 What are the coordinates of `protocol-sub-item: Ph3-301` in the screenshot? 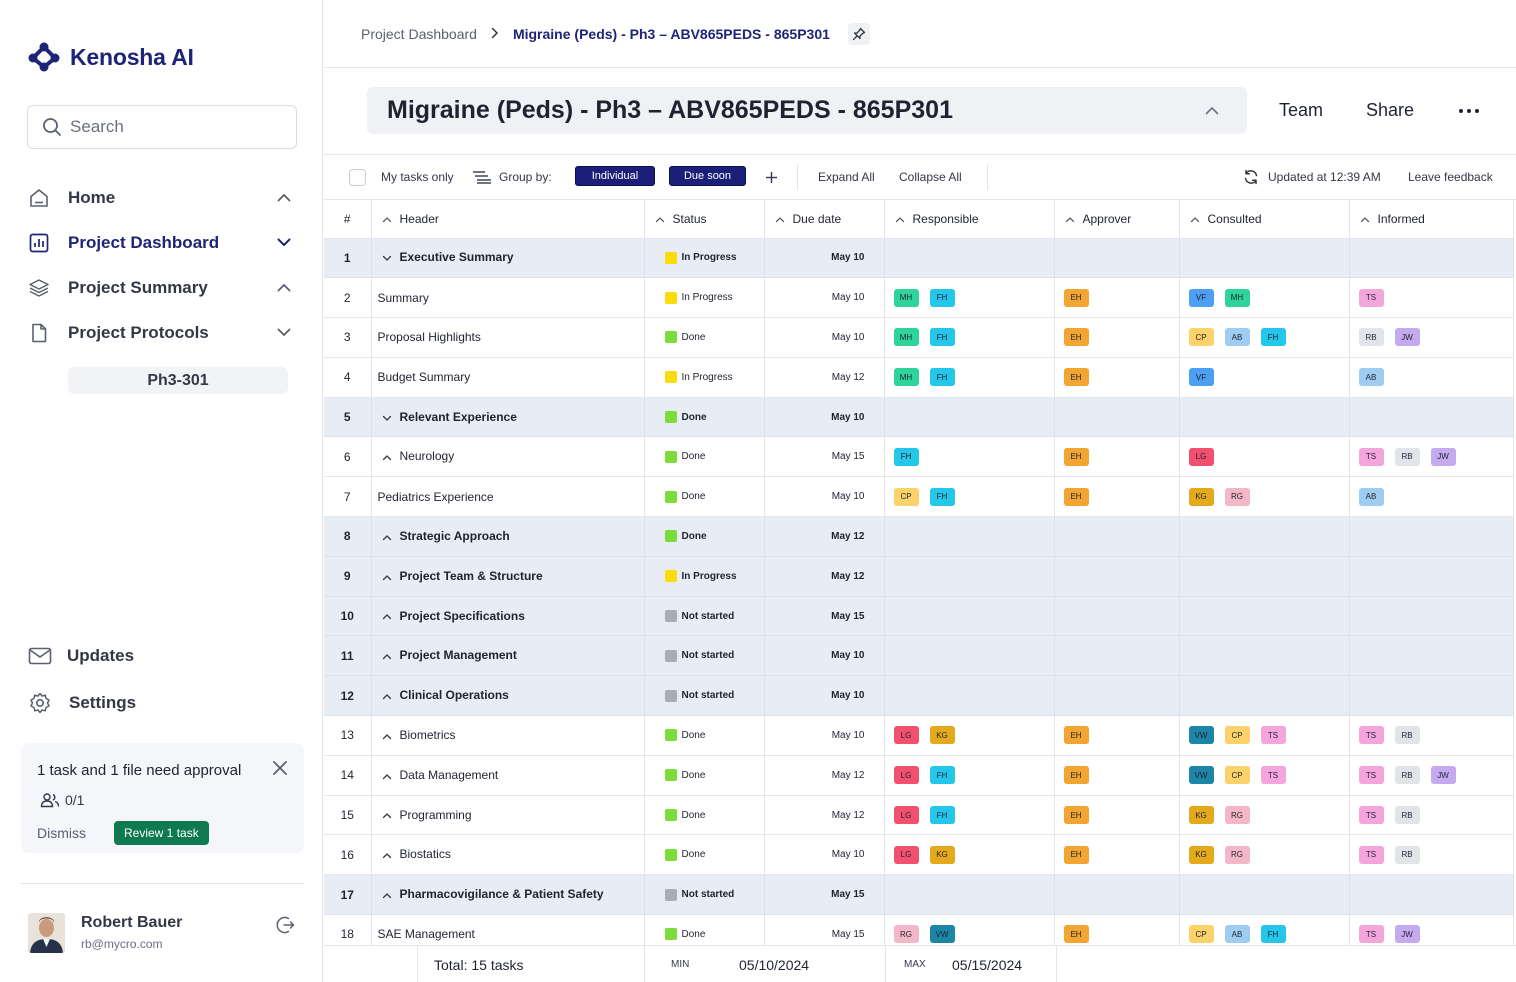 It's located at (178, 380).